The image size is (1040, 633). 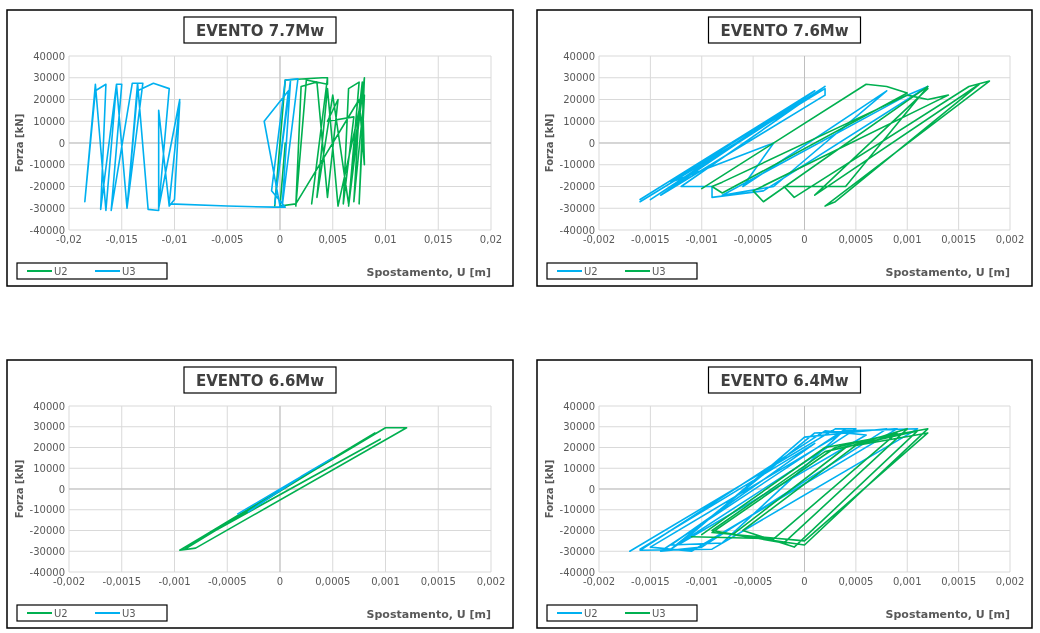 I want to click on x-tick-label: -0,015, so click(x=121, y=239).